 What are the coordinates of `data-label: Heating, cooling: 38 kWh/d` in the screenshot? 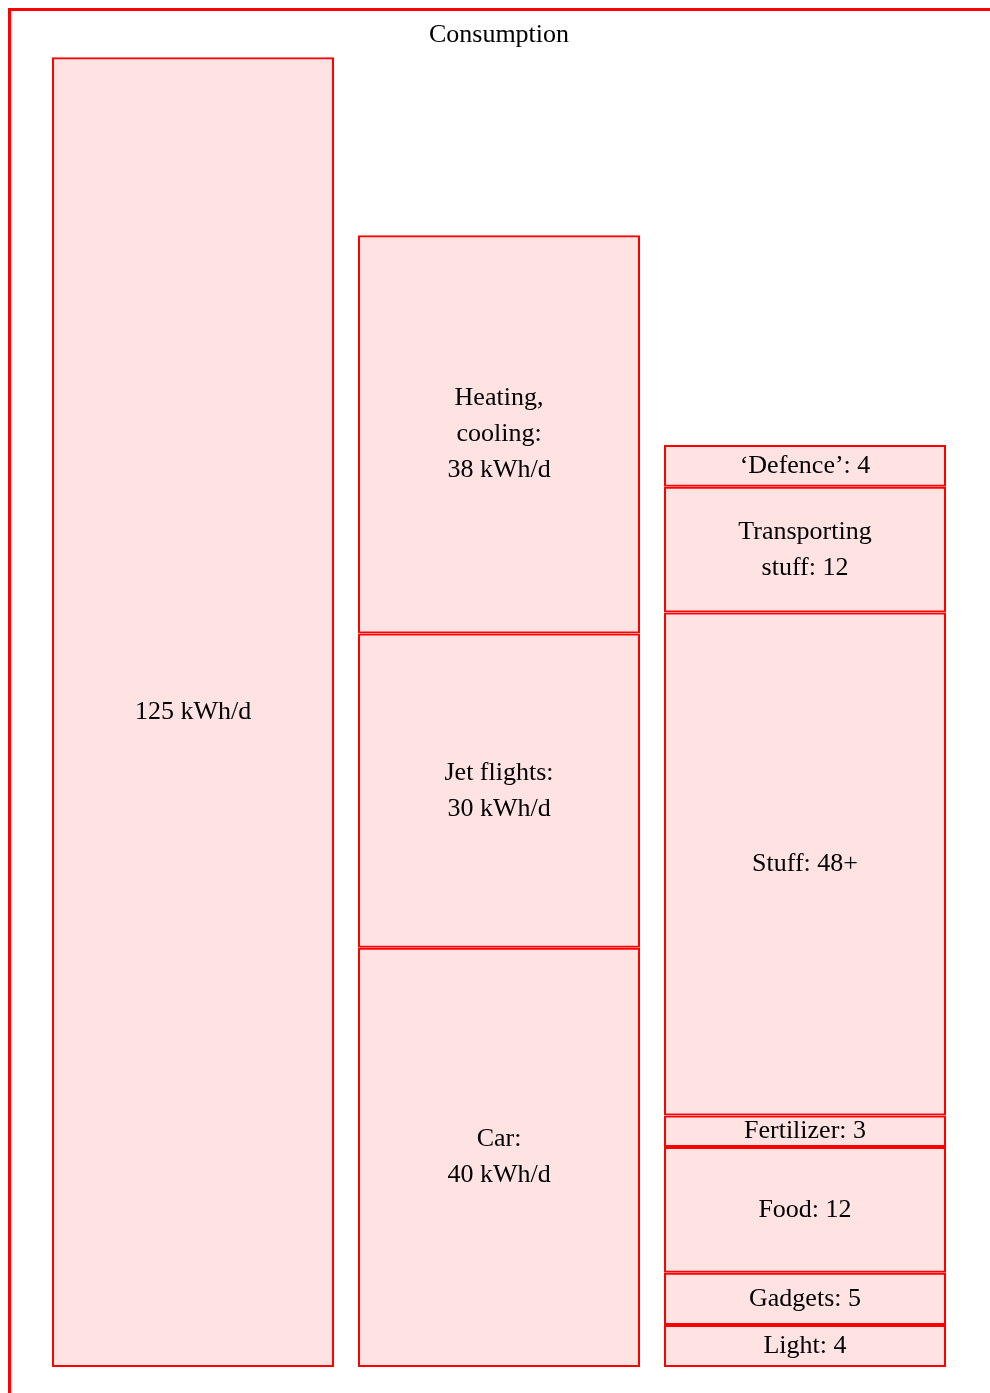 It's located at (499, 433).